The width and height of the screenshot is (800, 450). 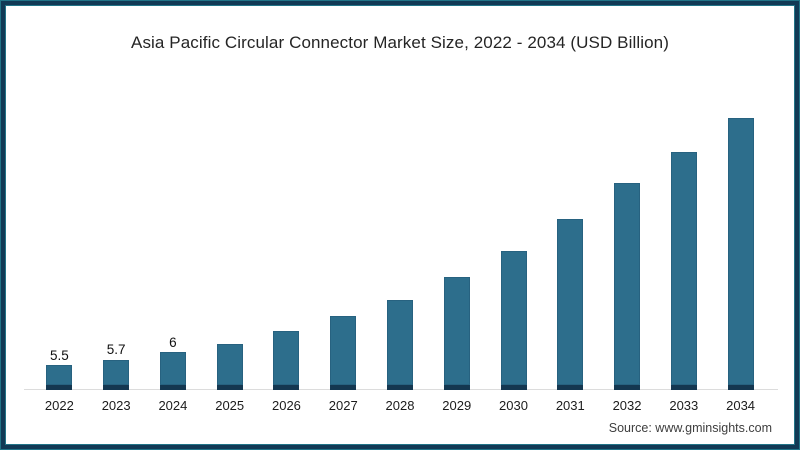 What do you see at coordinates (230, 405) in the screenshot?
I see `x-axis-label: 2025` at bounding box center [230, 405].